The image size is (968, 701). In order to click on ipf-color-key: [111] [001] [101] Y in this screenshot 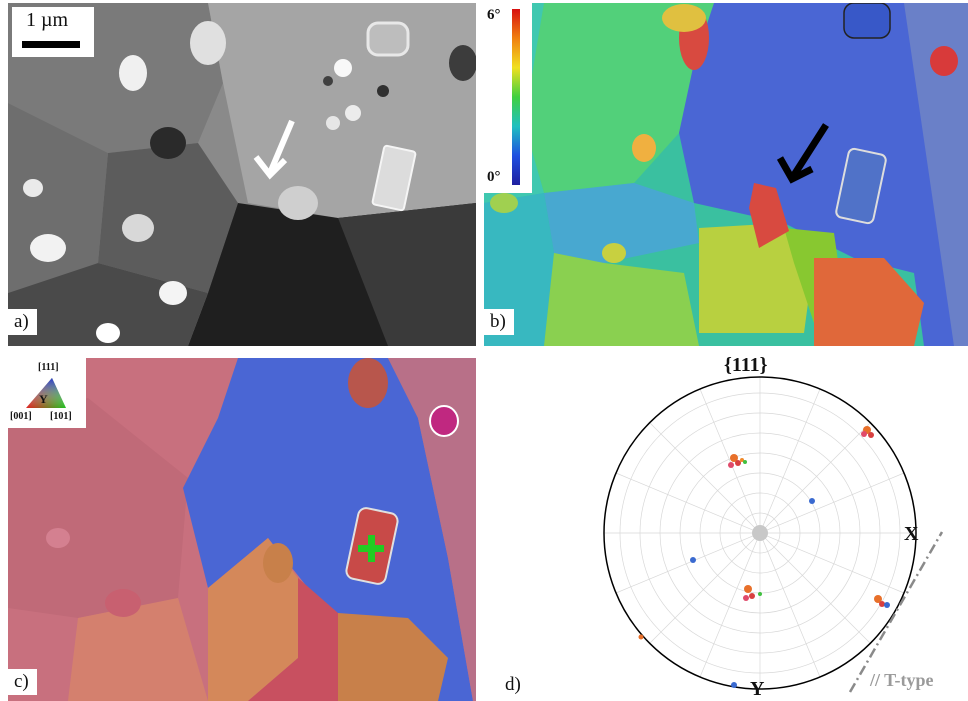, I will do `click(47, 393)`.